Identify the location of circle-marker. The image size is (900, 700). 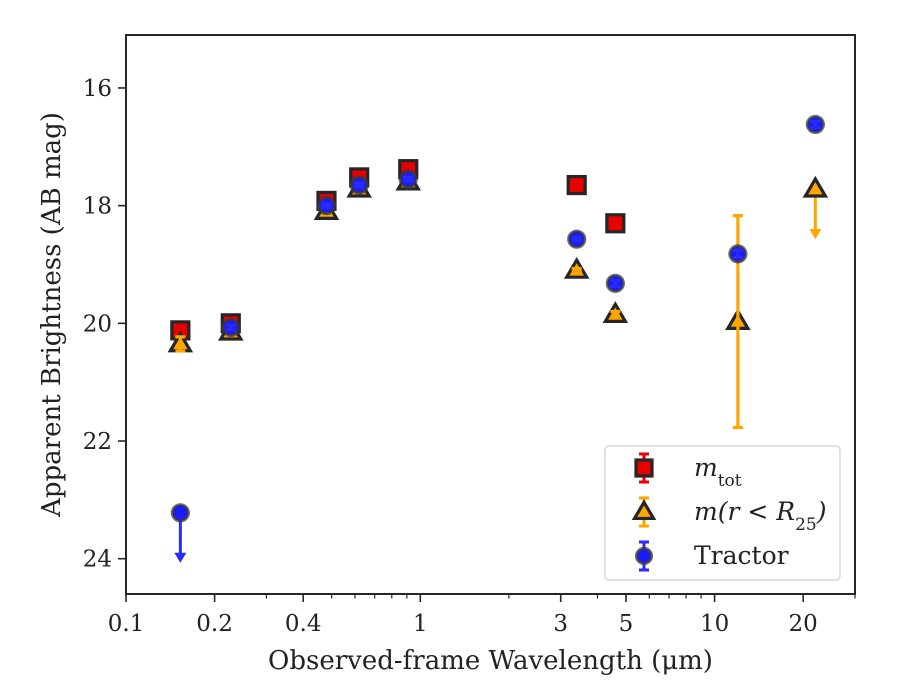
(180, 513).